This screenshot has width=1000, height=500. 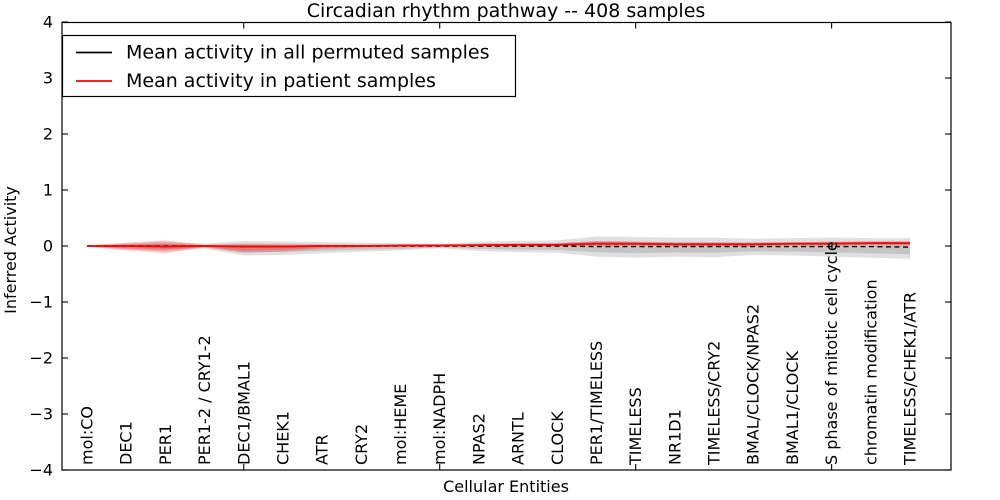 I want to click on x-category-label: CLOCK, so click(x=557, y=438).